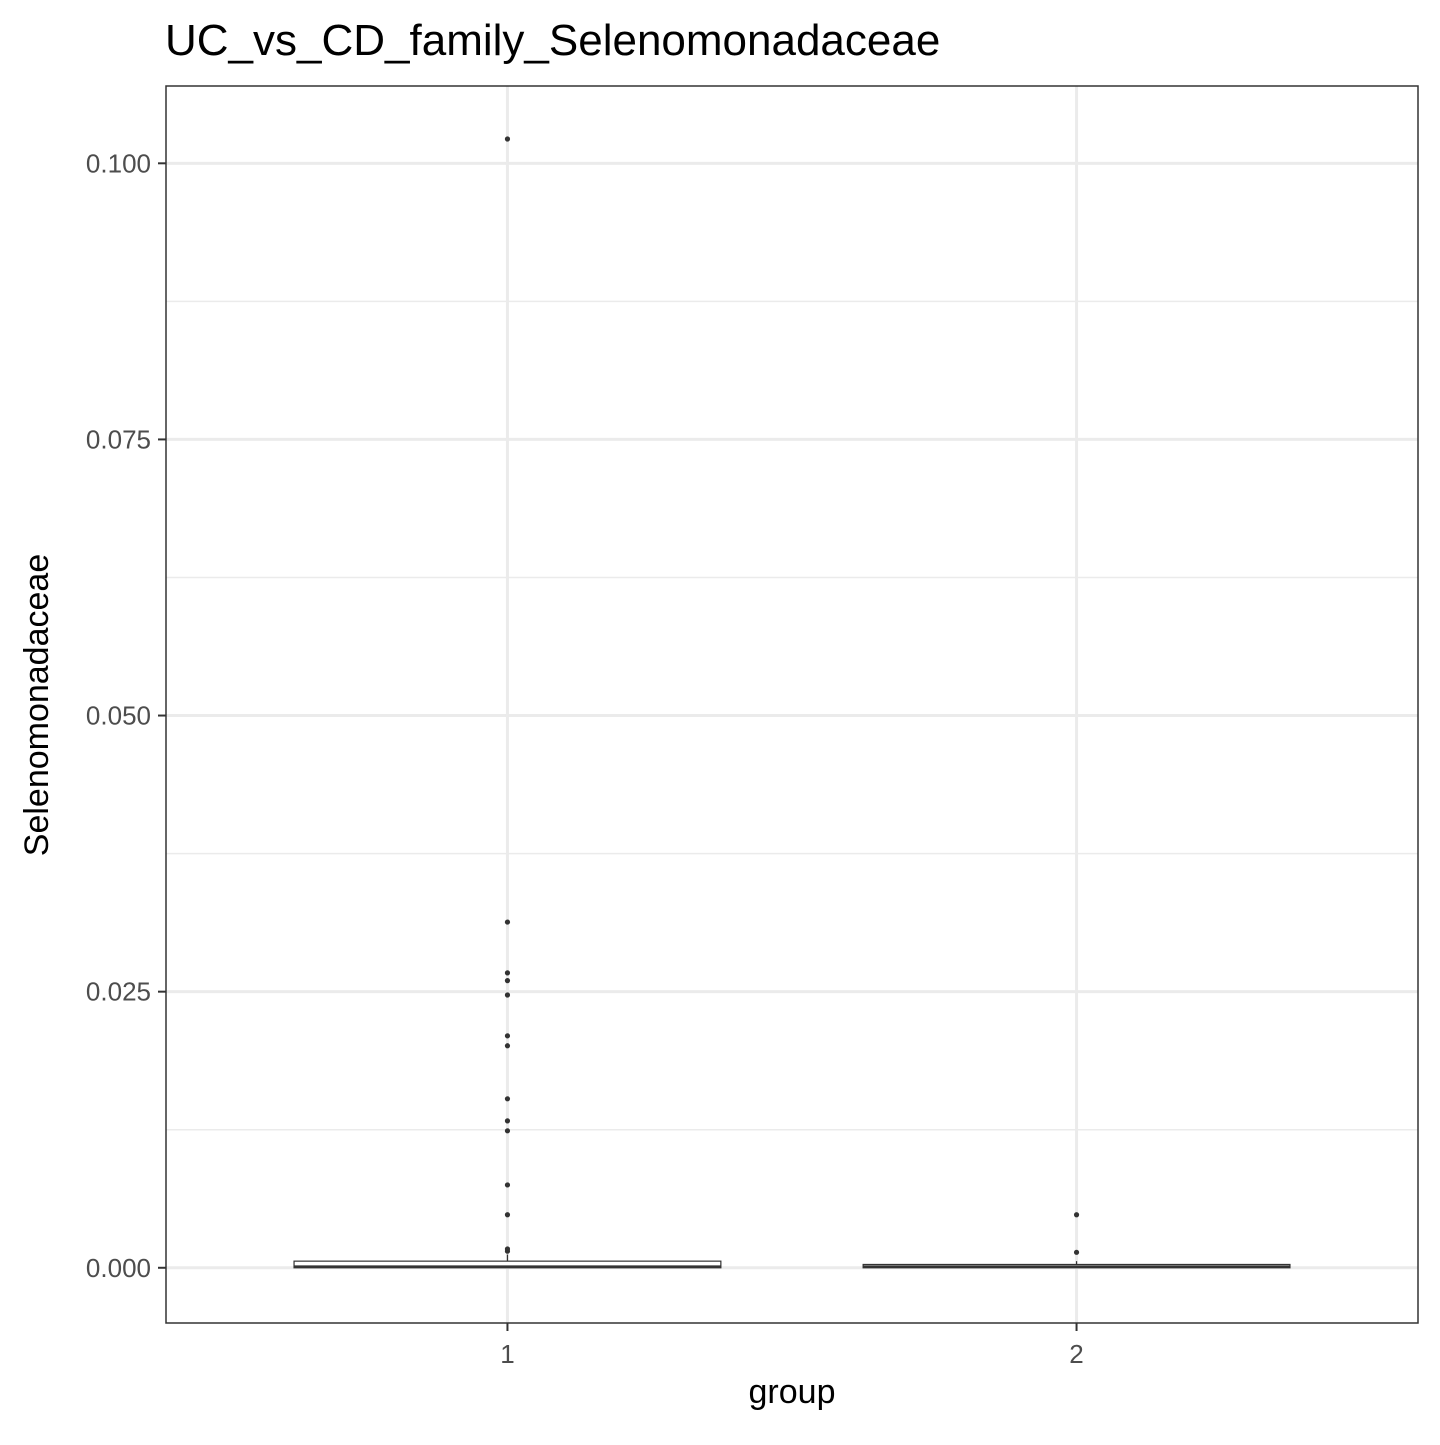  I want to click on x-axis-title: group, so click(792, 1392).